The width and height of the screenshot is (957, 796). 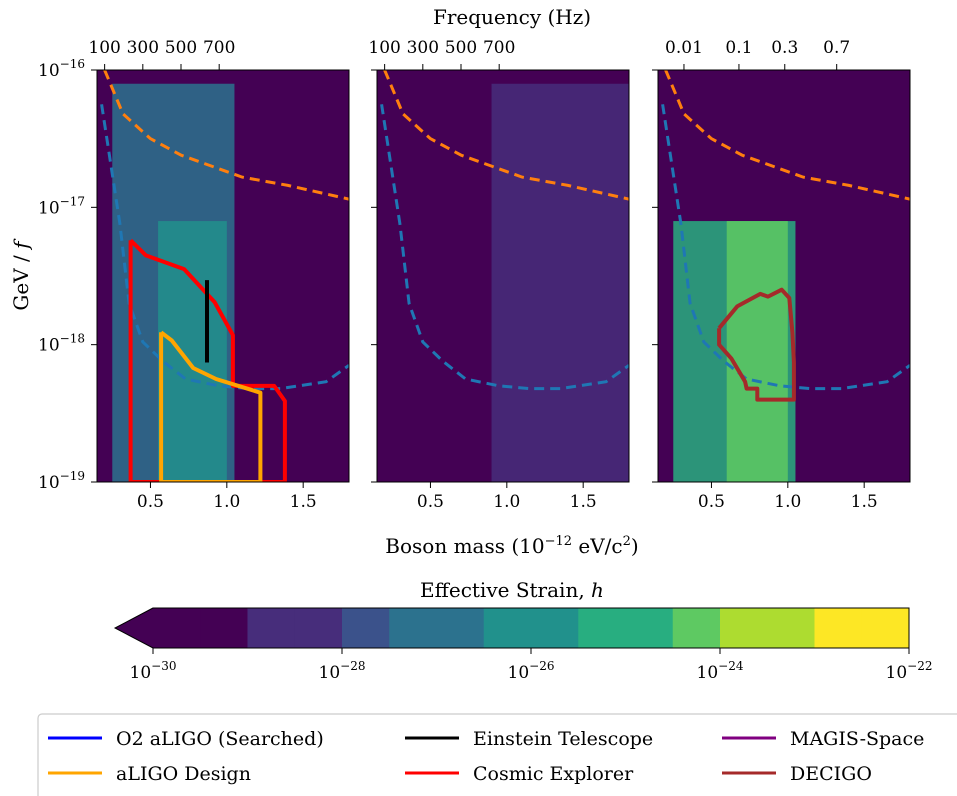 What do you see at coordinates (342, 671) in the screenshot?
I see `colorbar-tick-label: 10−28` at bounding box center [342, 671].